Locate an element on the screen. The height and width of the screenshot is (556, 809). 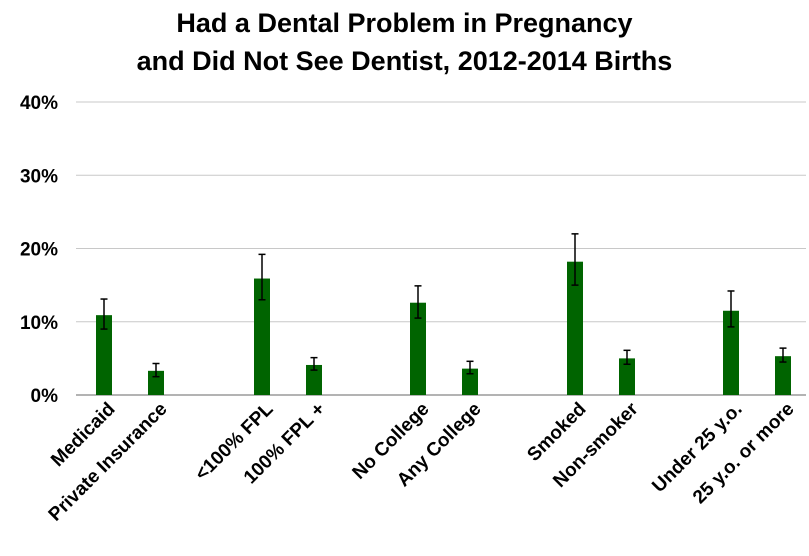
y-tick-label: 20% is located at coordinates (39, 250).